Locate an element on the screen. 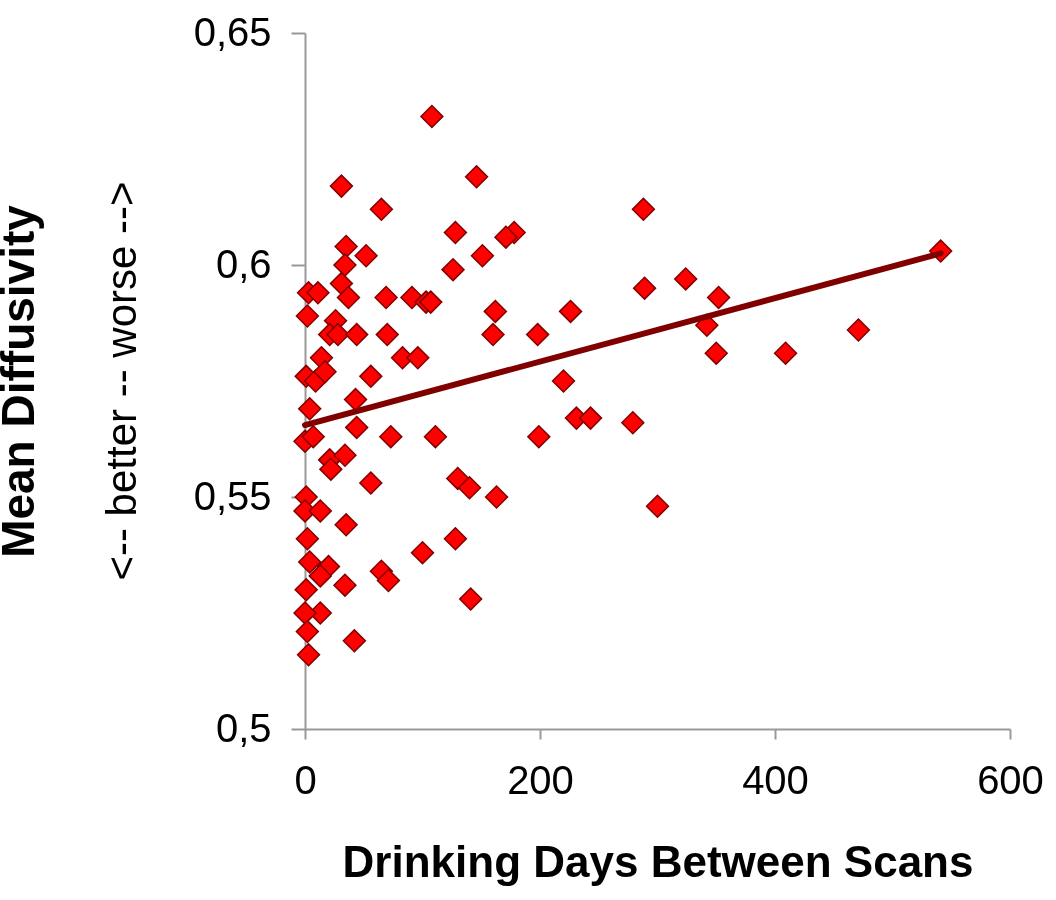 This screenshot has height=900, width=1056. x-tick-label: 0 is located at coordinates (305, 779).